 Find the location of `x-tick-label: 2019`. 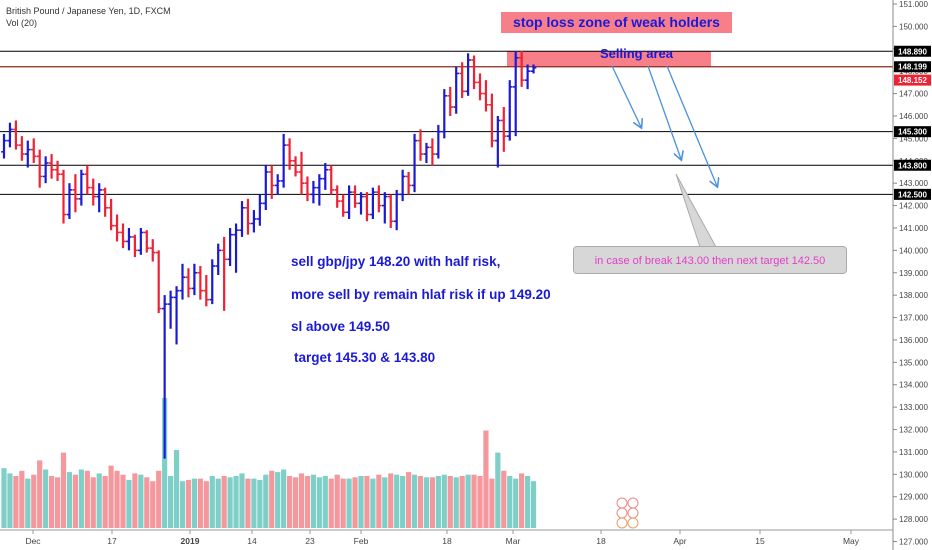

x-tick-label: 2019 is located at coordinates (190, 541).